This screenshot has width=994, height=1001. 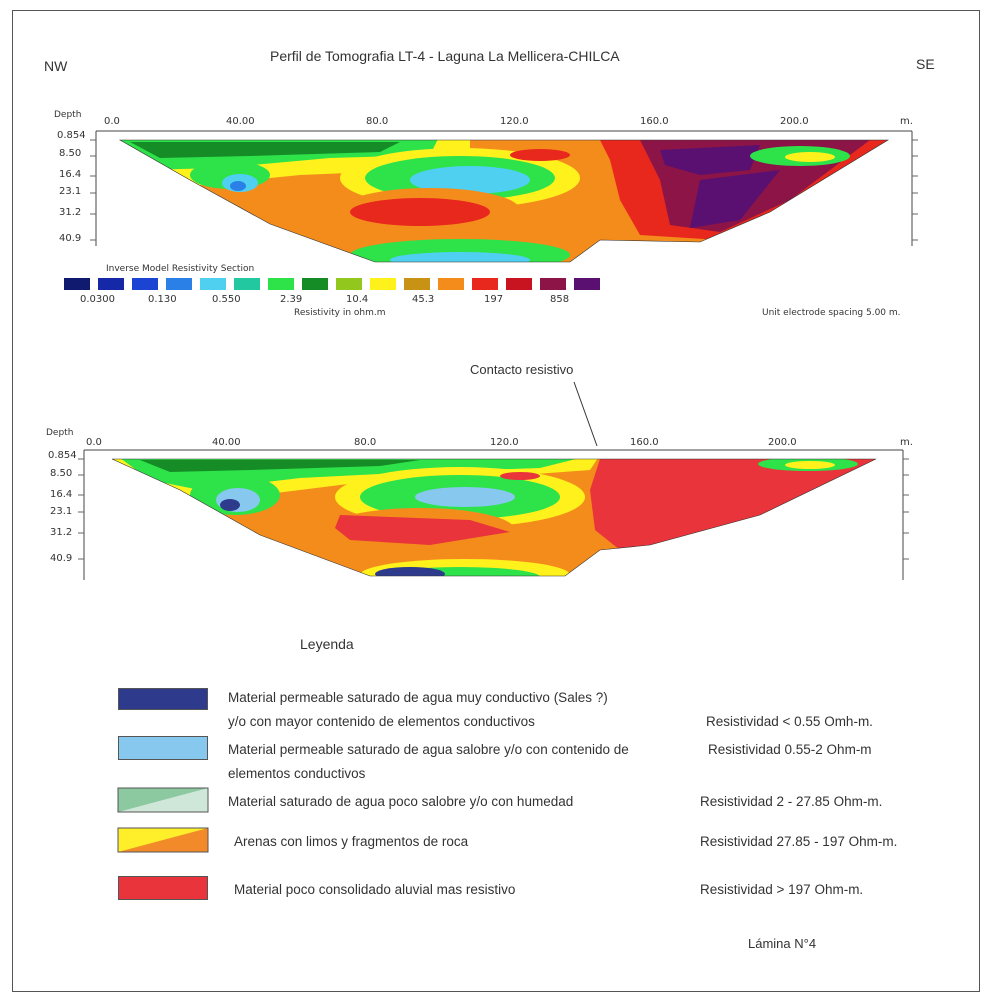 What do you see at coordinates (789, 721) in the screenshot?
I see `legend-resistivity: Resistividad < 0.55 Omh-m.` at bounding box center [789, 721].